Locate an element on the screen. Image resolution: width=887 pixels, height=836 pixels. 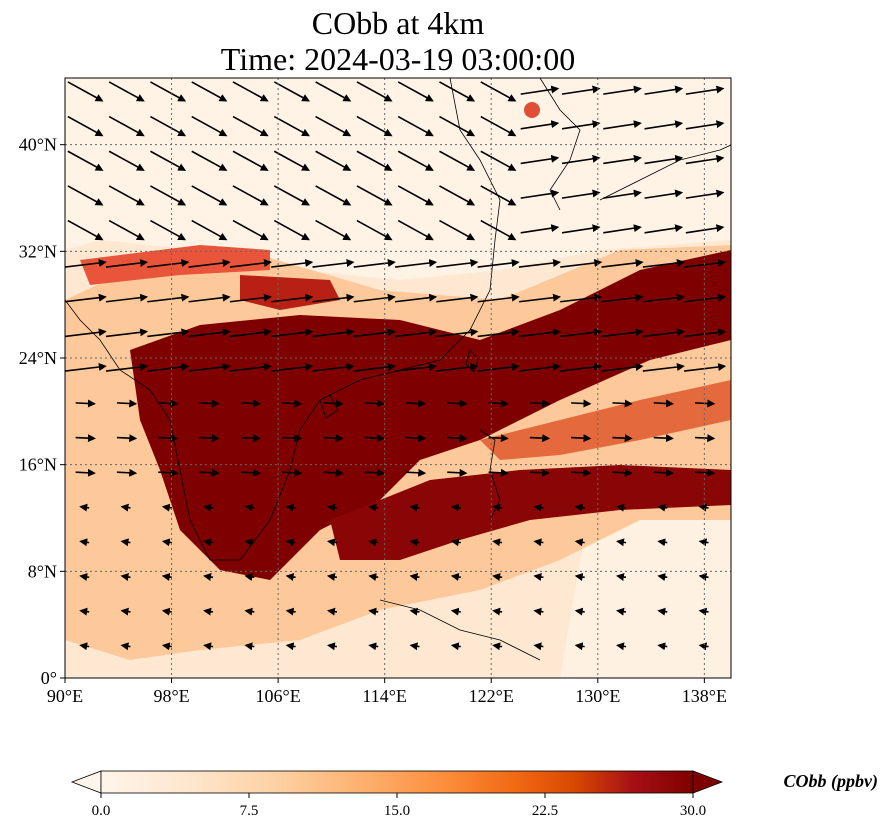
hotspot-north is located at coordinates (532, 110).